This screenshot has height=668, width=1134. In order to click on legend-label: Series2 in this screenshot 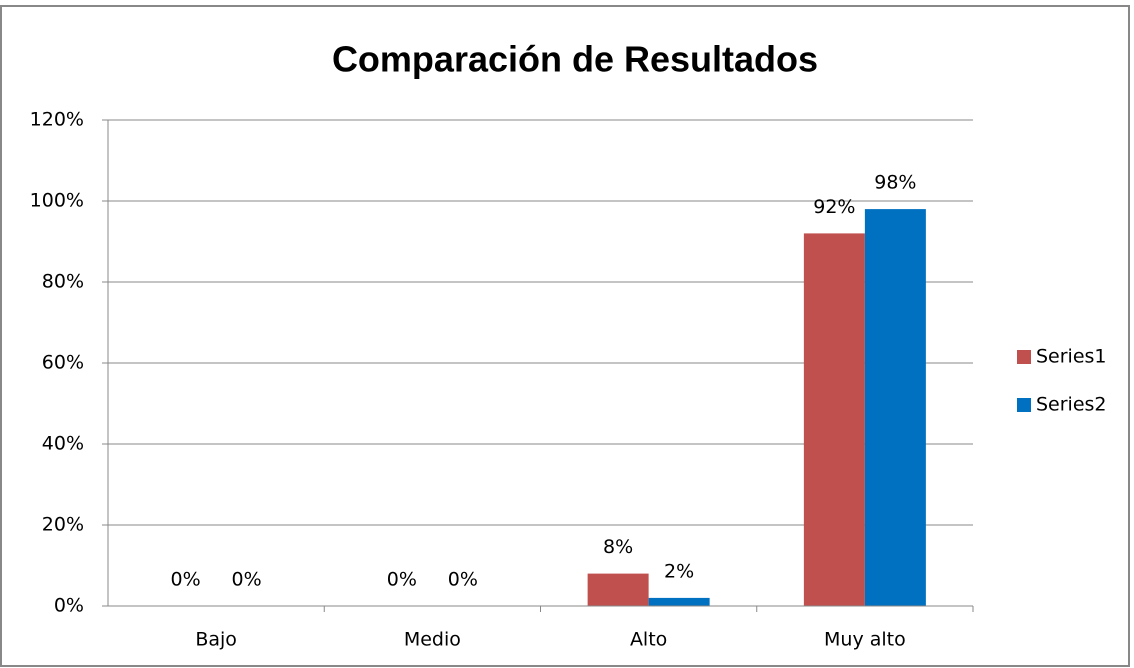, I will do `click(1071, 405)`.